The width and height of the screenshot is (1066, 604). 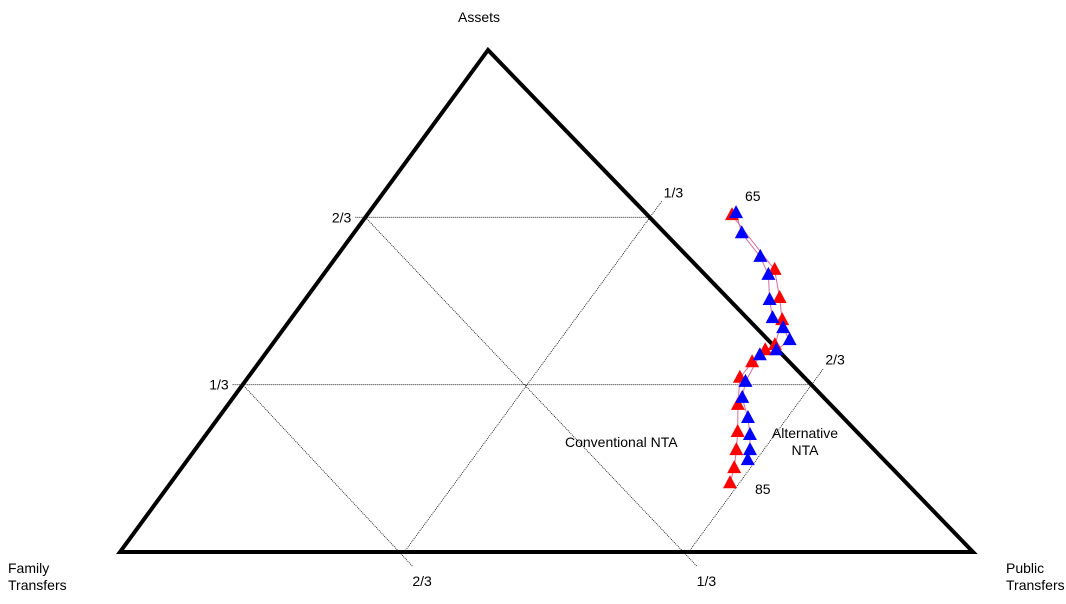 What do you see at coordinates (753, 196) in the screenshot?
I see `annotation: 65` at bounding box center [753, 196].